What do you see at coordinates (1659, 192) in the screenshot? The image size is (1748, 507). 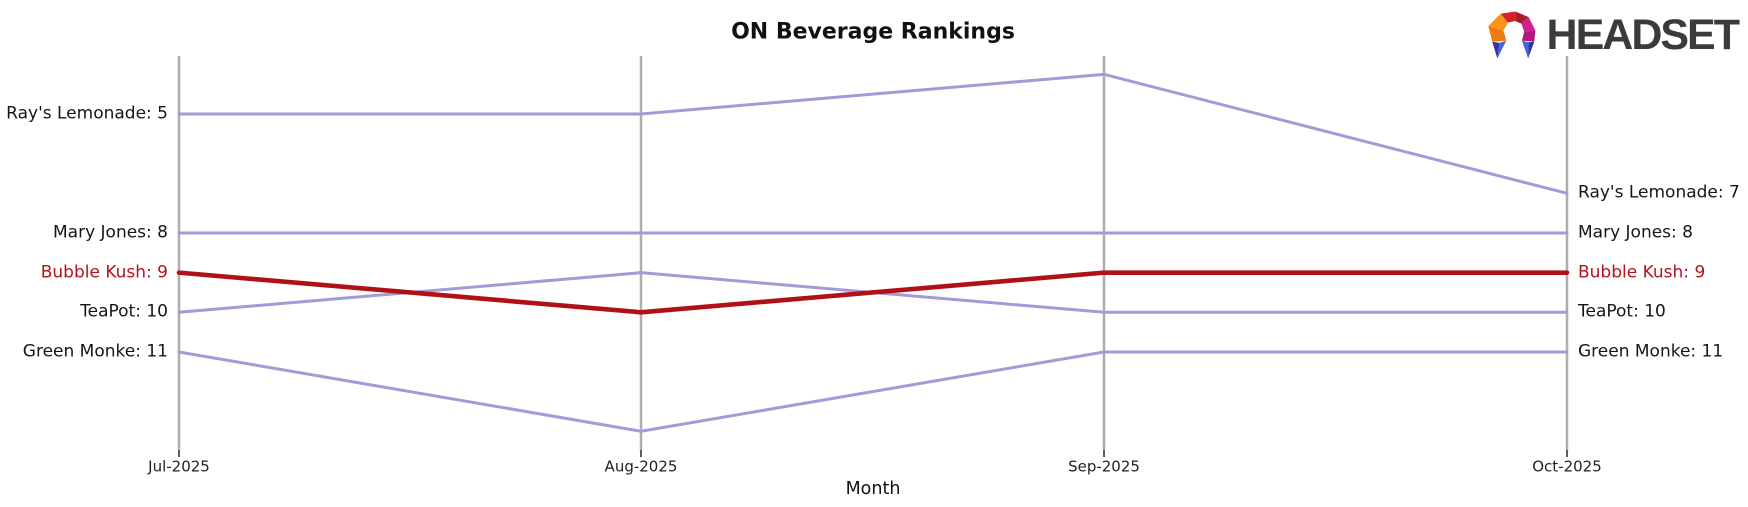 I see `right-label-ray-s-lemonade: Ray's Lemonade: 7` at bounding box center [1659, 192].